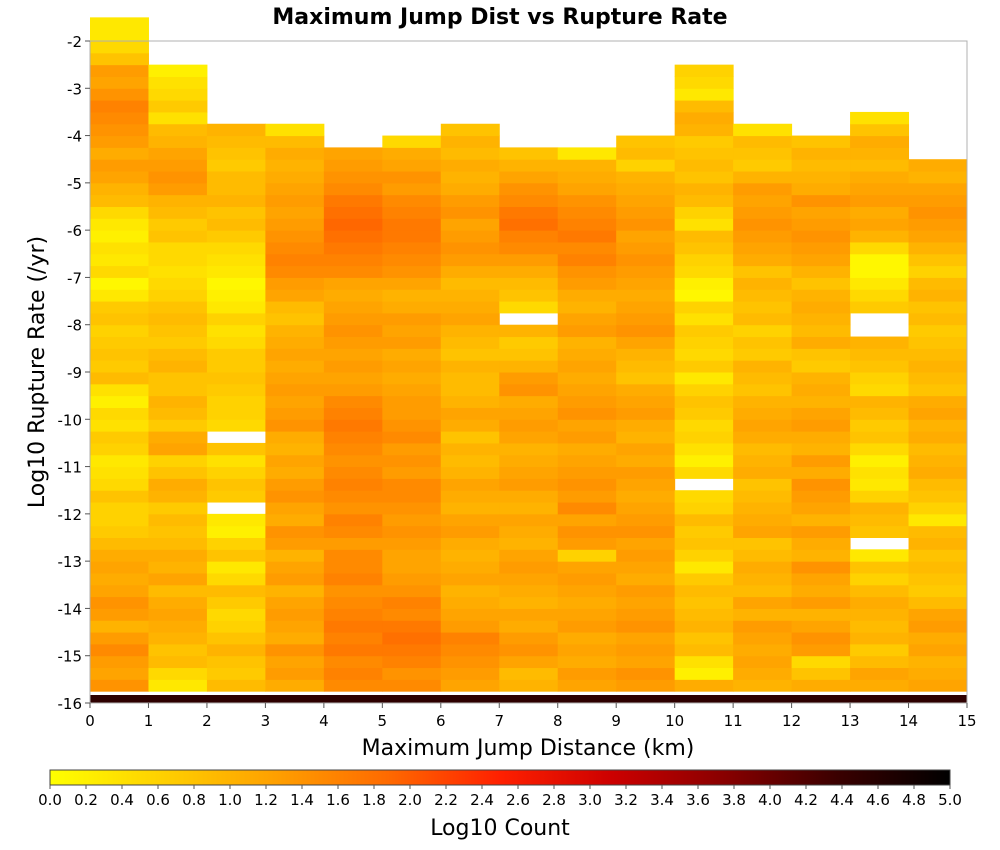  What do you see at coordinates (70, 468) in the screenshot?
I see `y-tick-label: -11` at bounding box center [70, 468].